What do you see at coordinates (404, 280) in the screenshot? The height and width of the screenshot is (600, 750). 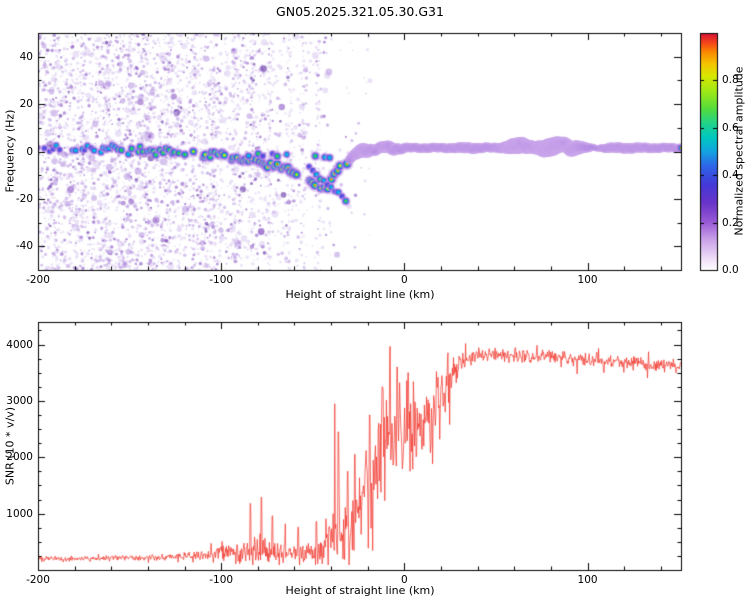 I see `spectrogram-x-tick-label: 0` at bounding box center [404, 280].